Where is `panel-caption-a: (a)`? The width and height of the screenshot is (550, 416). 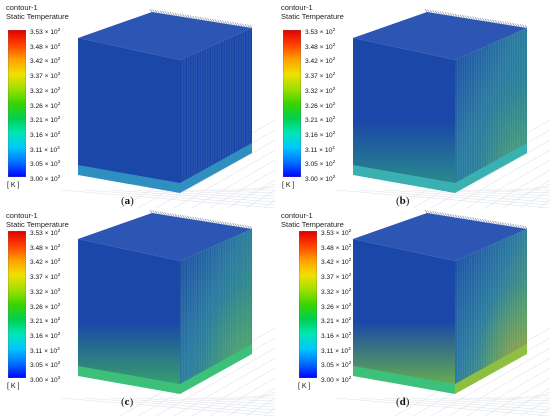 panel-caption-a: (a) is located at coordinates (127, 201).